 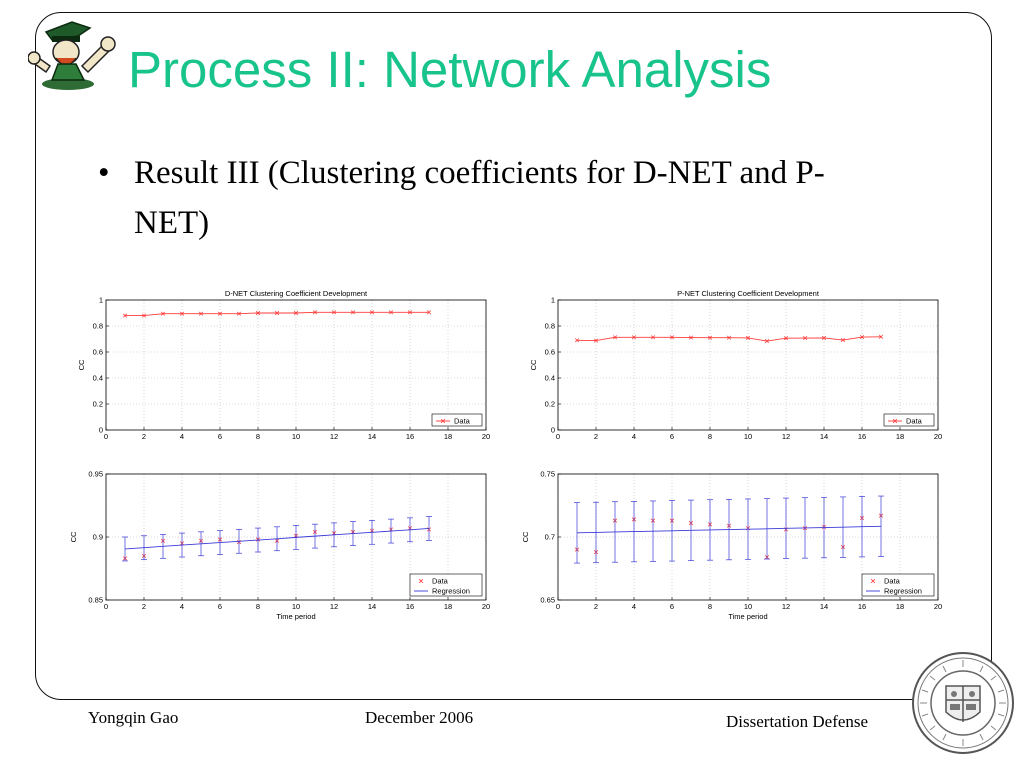 What do you see at coordinates (550, 537) in the screenshot?
I see `y-tick-label: 0.7` at bounding box center [550, 537].